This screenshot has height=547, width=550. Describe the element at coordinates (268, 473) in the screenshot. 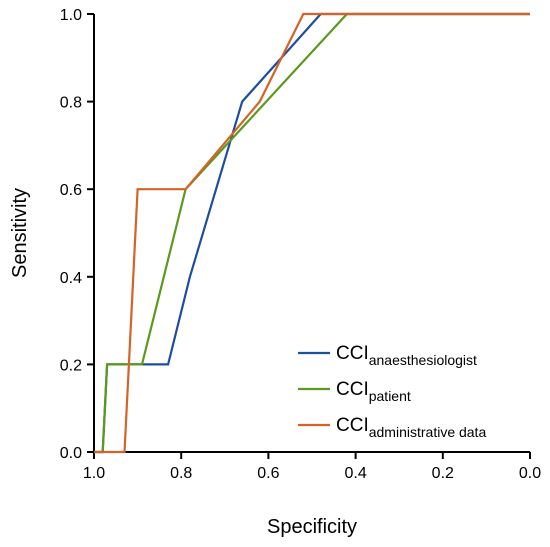

I see `x-tick-label: 0.6` at that location.